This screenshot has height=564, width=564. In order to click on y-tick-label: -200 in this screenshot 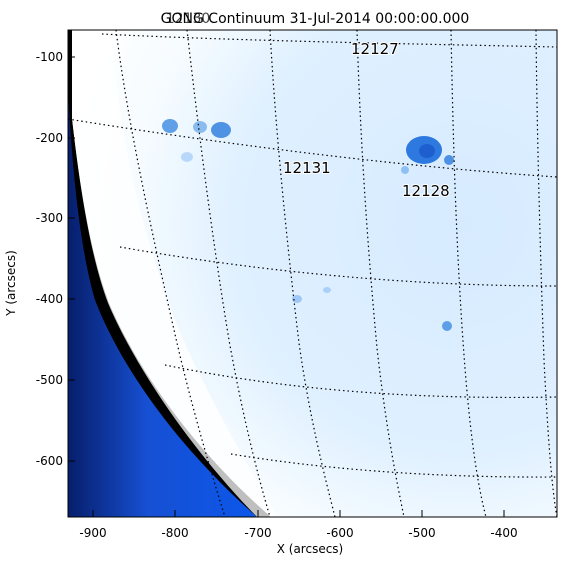, I will do `click(49, 138)`.